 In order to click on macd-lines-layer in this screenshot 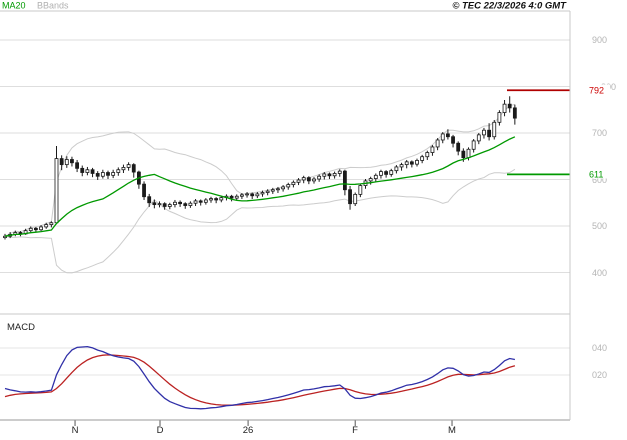, I will do `click(260, 377)`.